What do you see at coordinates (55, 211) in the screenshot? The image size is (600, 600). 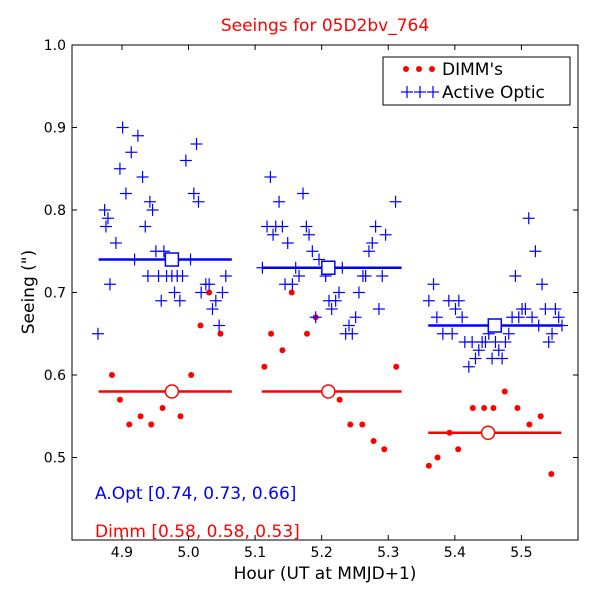 I see `y-tick-label: 0.8` at bounding box center [55, 211].